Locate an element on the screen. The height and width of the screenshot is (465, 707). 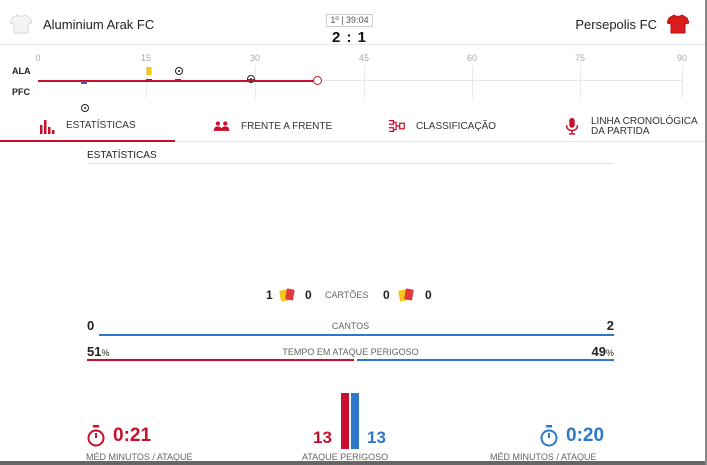
cards-label: CARTÕES is located at coordinates (347, 295).